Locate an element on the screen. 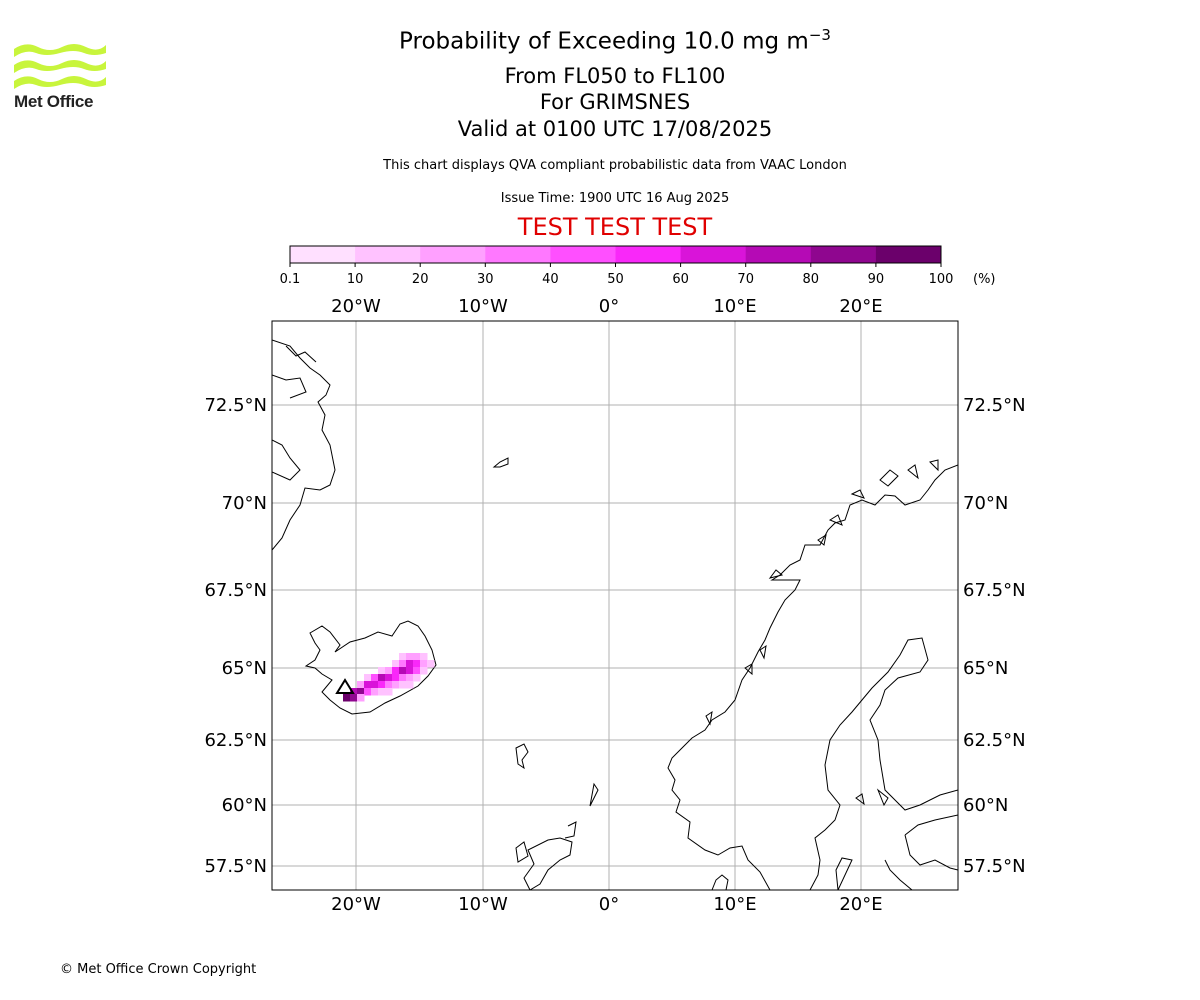 This screenshot has width=1200, height=1000. colorbar-tick-label: 70 is located at coordinates (745, 279).